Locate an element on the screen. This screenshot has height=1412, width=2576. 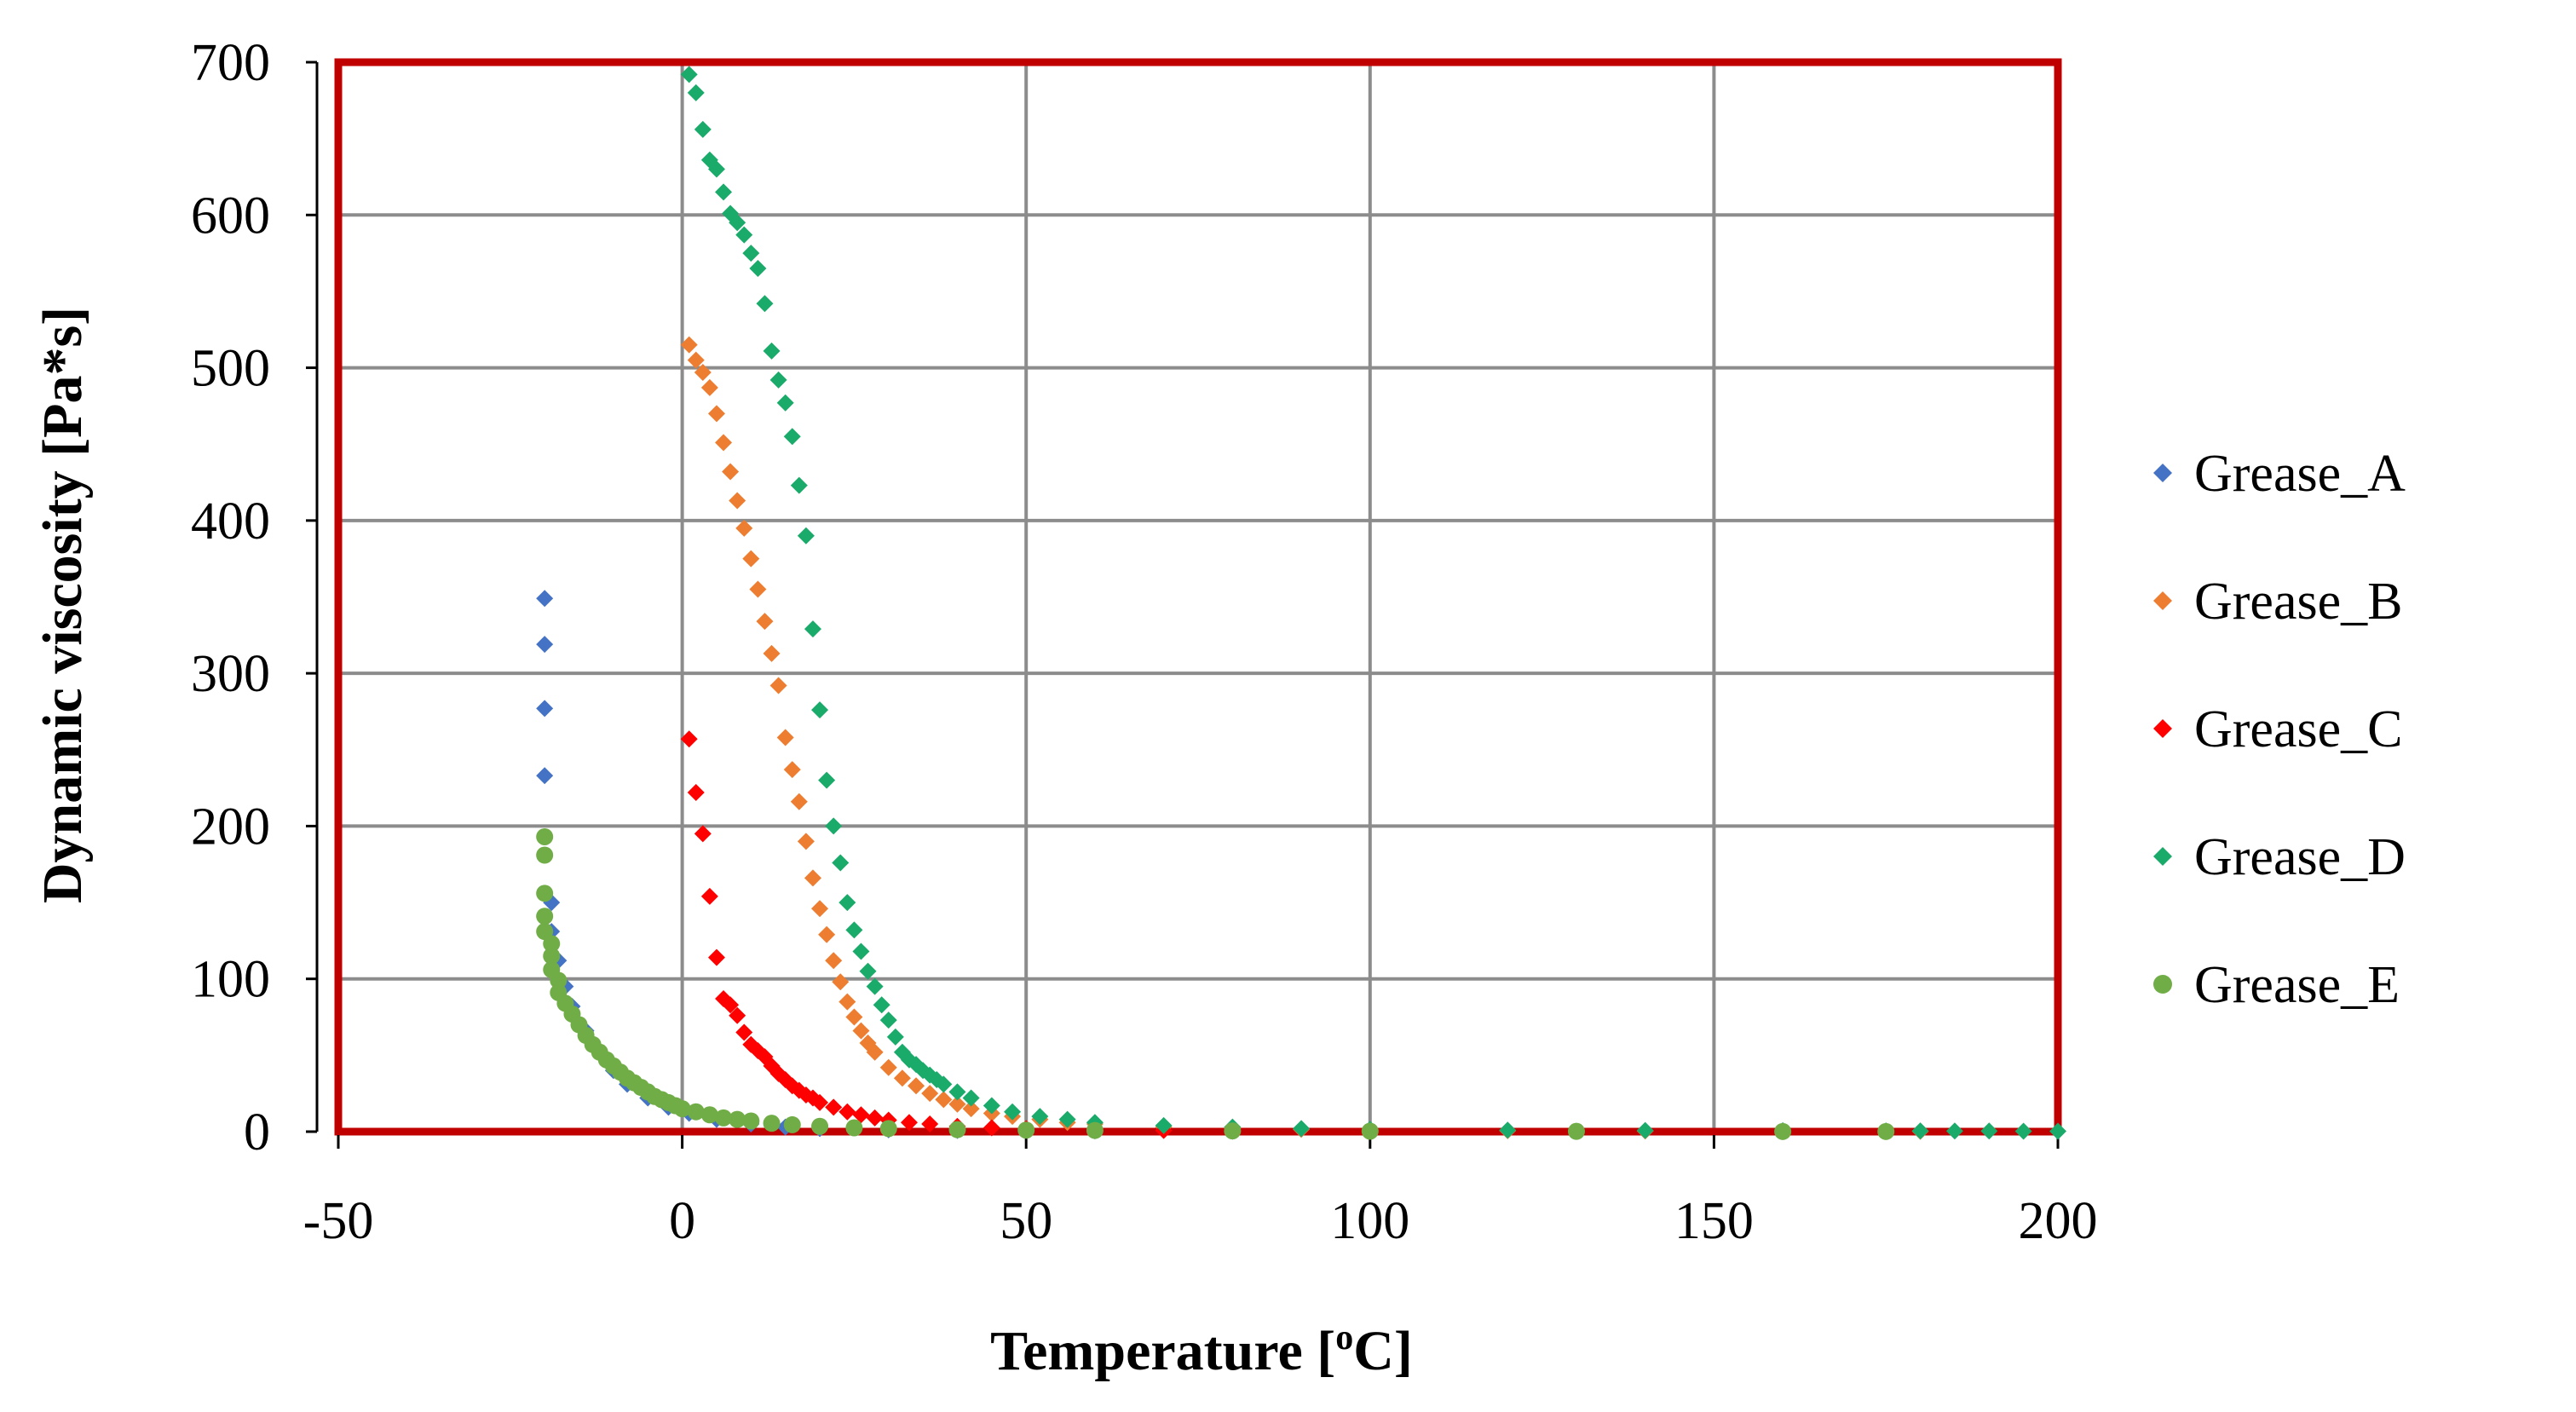
grease-e-legend-marker is located at coordinates (2162, 985).